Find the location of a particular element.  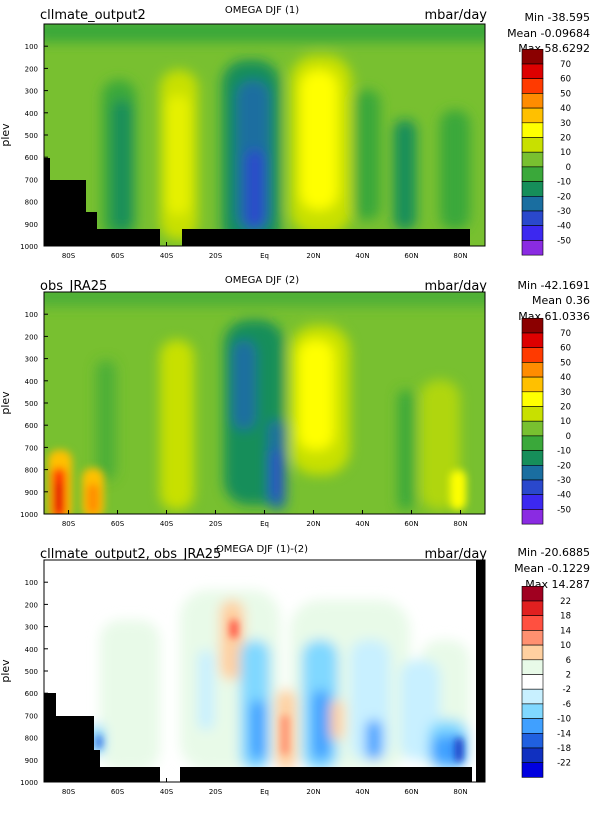

panel-3-mean: Mean -0.1229 is located at coordinates (552, 568).